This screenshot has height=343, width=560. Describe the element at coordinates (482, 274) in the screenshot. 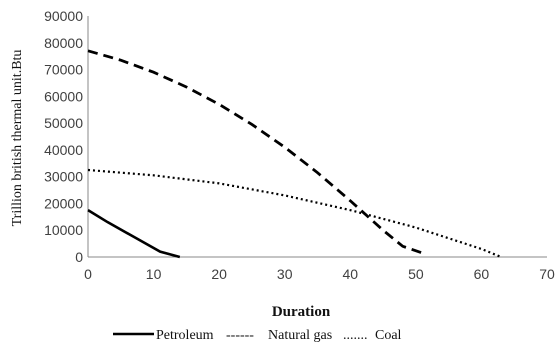

I see `x-tick-label: 60` at that location.